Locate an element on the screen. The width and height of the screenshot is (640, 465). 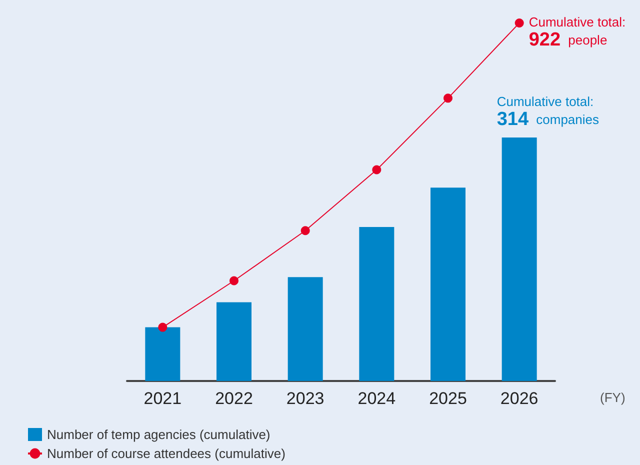
x-tick-label: 2023 is located at coordinates (305, 398).